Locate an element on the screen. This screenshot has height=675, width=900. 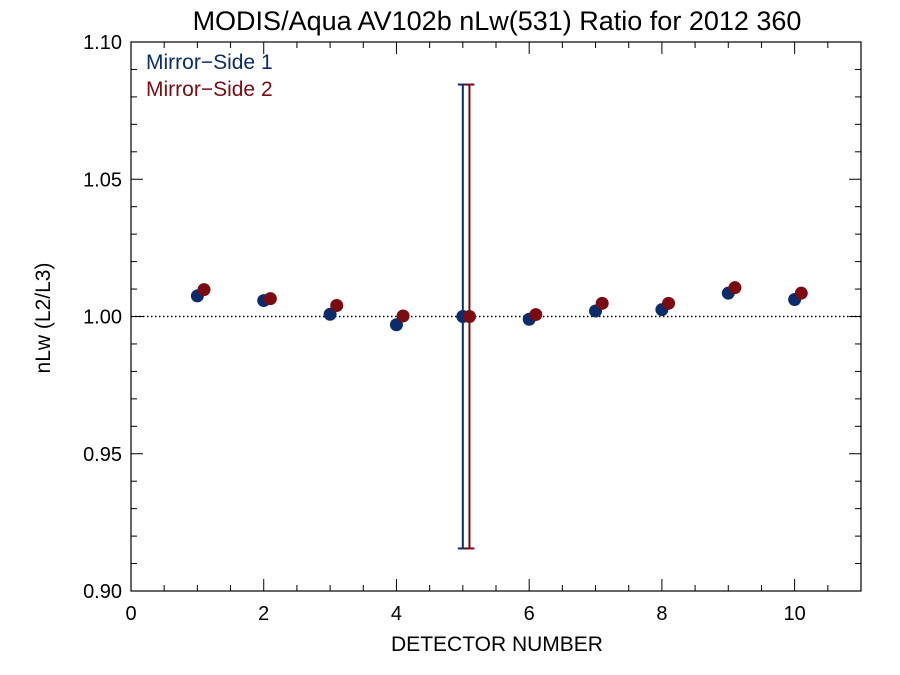
y-tick-label: 1.00 is located at coordinates (102, 318).